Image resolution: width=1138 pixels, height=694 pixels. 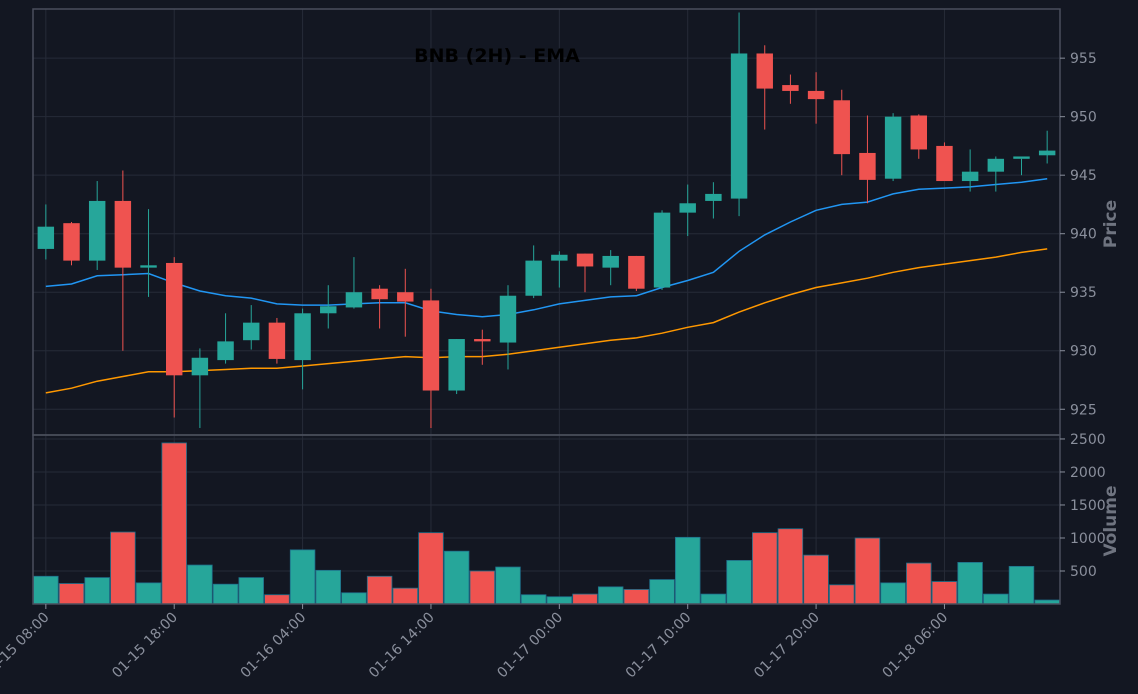 I want to click on volume-axis-title: Volume, so click(x=1111, y=520).